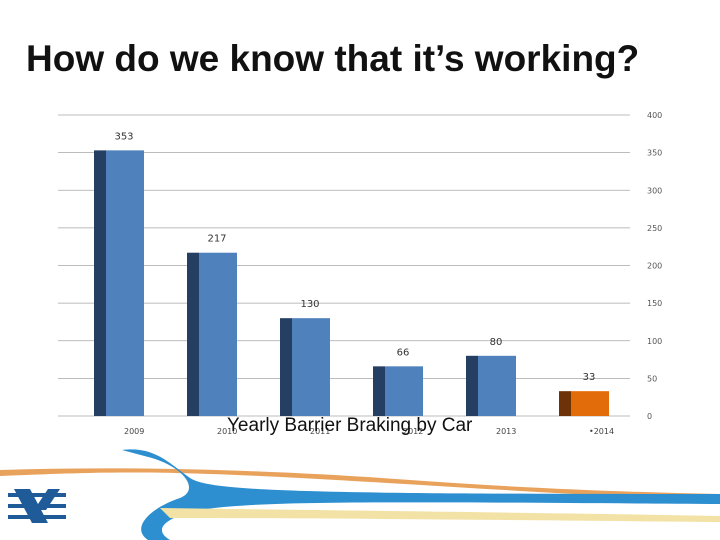 This screenshot has width=720, height=540. I want to click on bar-2014, so click(584, 403).